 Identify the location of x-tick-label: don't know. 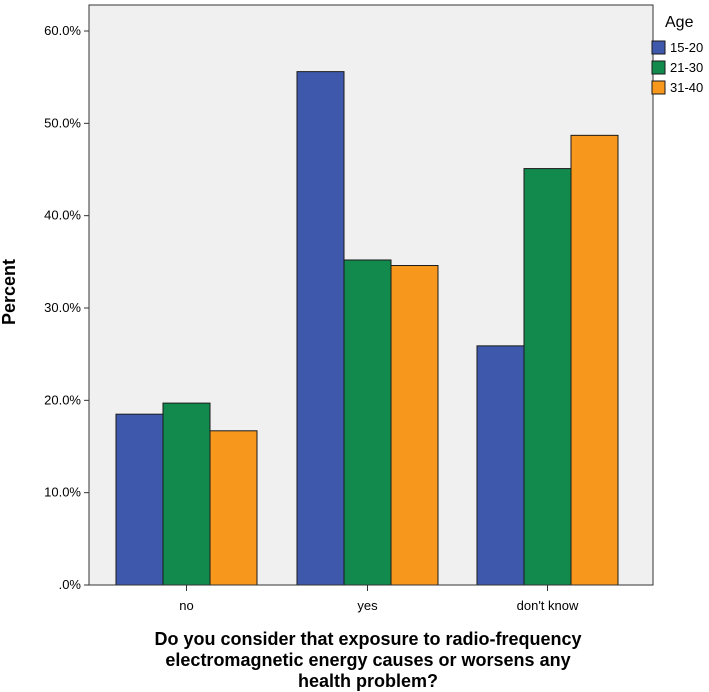
(548, 605).